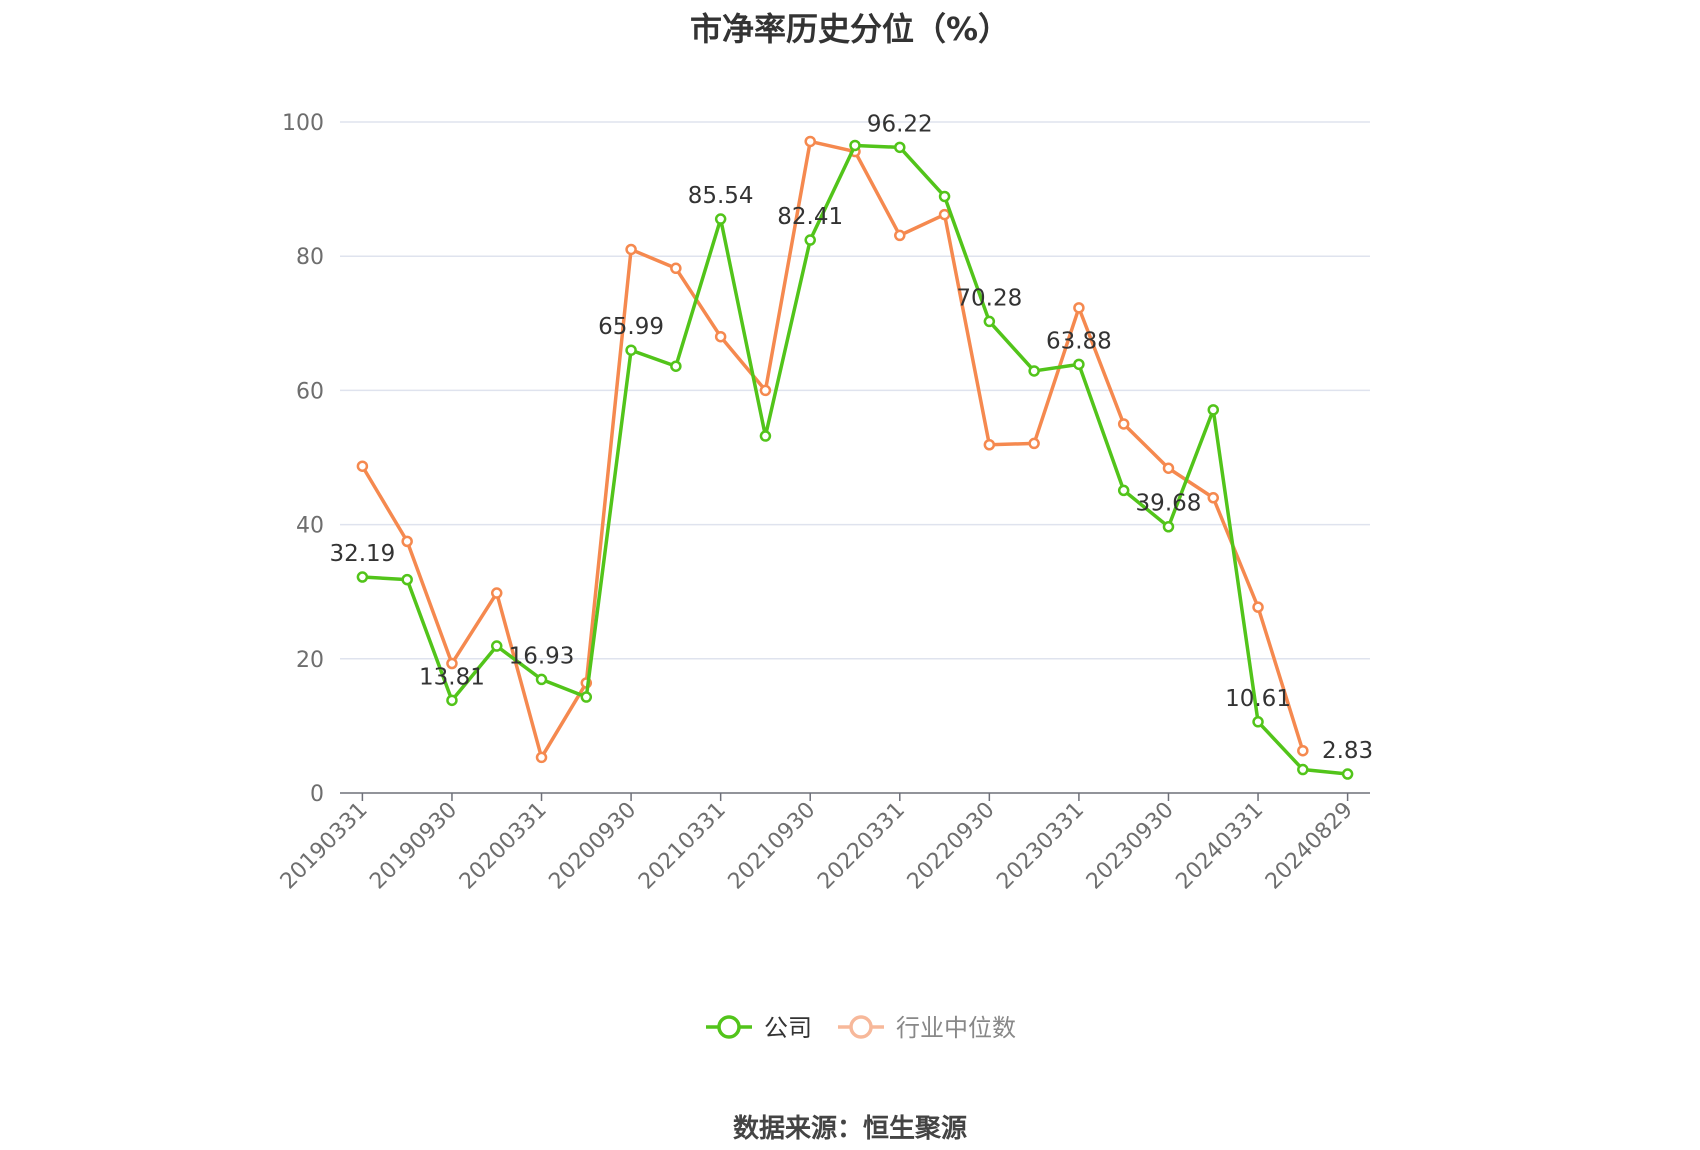 The width and height of the screenshot is (1700, 1150). What do you see at coordinates (310, 391) in the screenshot?
I see `y-tick-label-60: 60` at bounding box center [310, 391].